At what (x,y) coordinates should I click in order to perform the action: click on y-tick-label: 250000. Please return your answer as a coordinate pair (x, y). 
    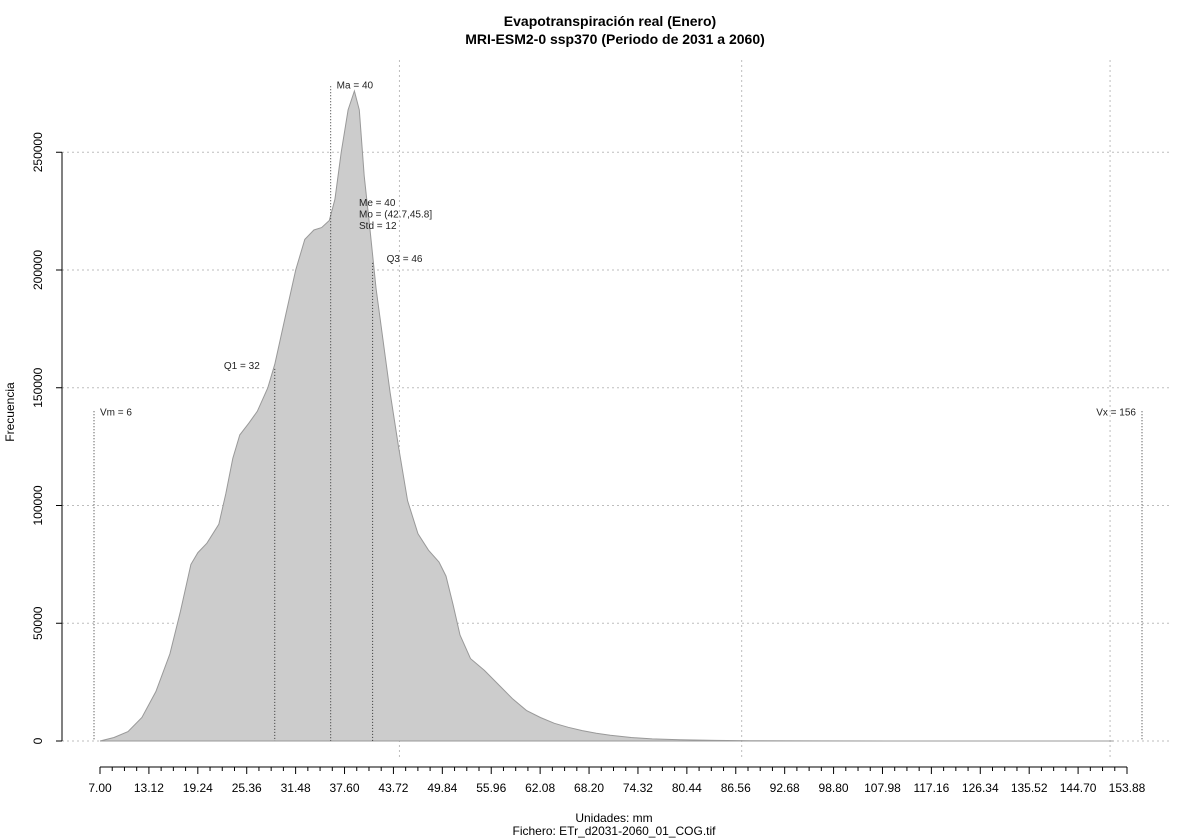
    Looking at the image, I should click on (38, 152).